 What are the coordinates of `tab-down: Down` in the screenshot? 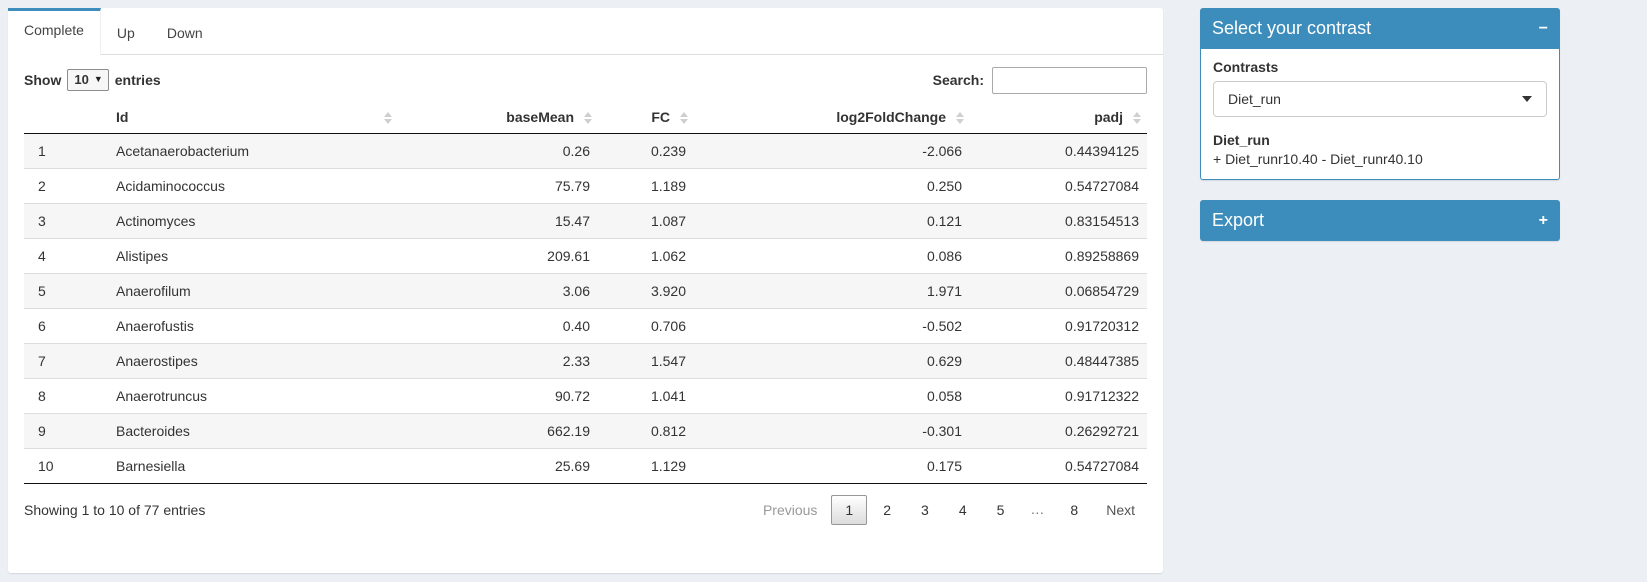 It's located at (184, 33).